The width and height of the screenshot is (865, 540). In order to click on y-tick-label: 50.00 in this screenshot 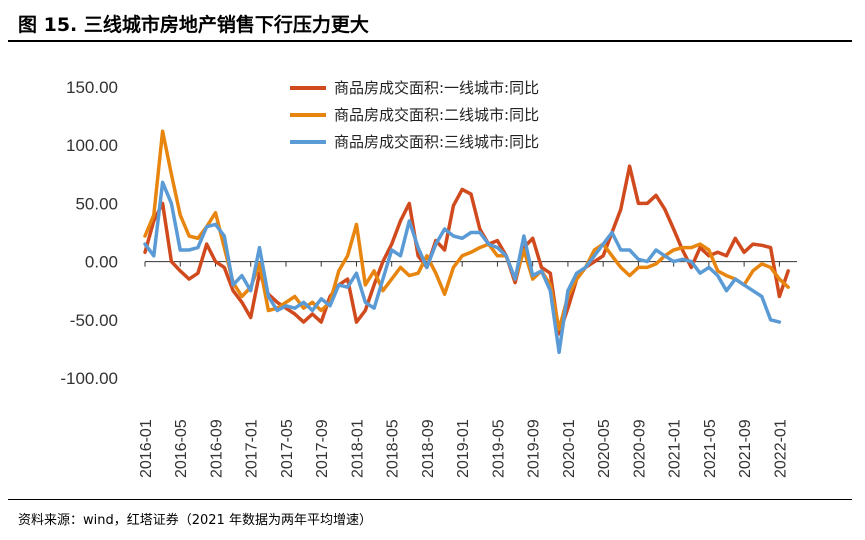, I will do `click(96, 203)`.